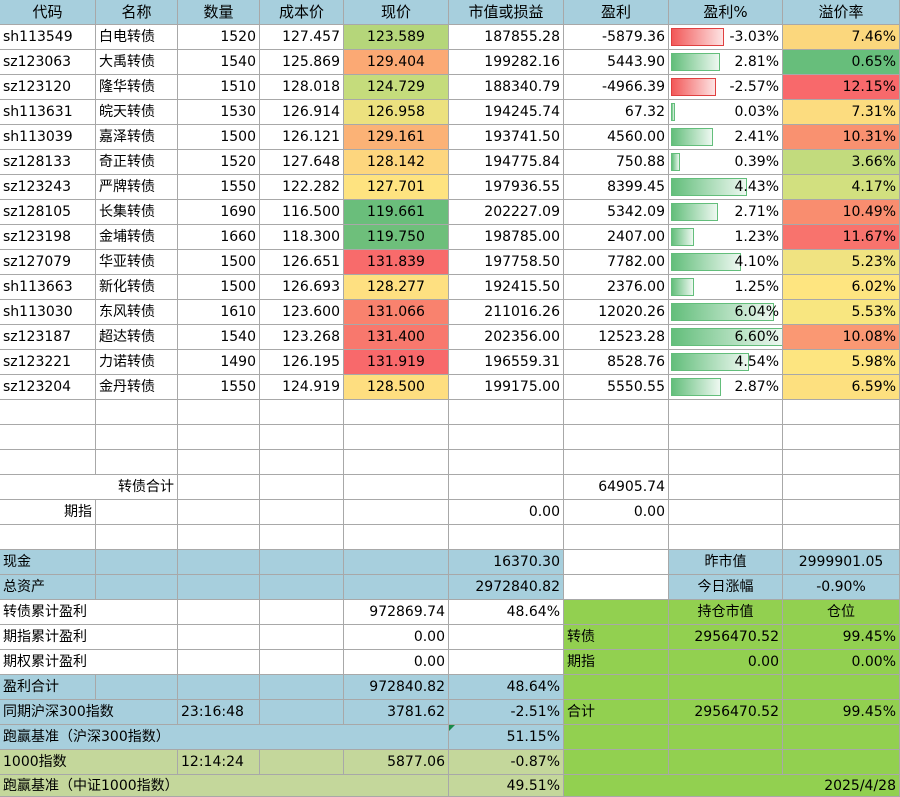 This screenshot has width=900, height=797. I want to click on zz1000-pct: -0.87%, so click(506, 762).